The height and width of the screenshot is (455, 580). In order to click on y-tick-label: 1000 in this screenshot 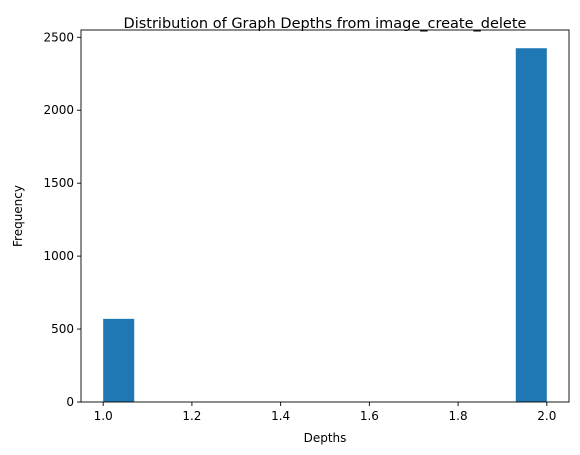, I will do `click(58, 256)`.